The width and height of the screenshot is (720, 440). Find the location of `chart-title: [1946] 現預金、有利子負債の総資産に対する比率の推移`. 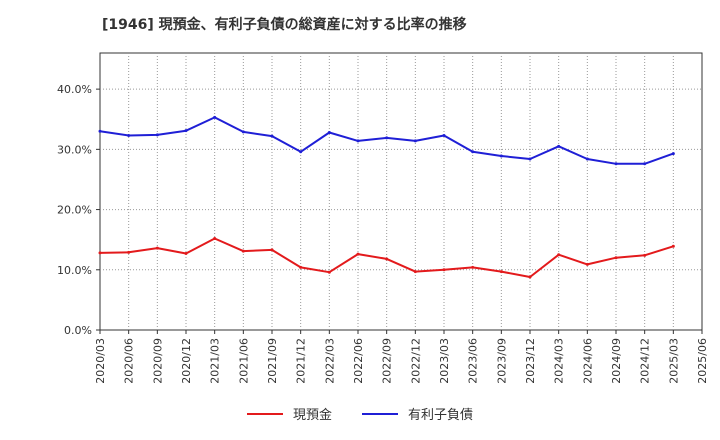

chart-title: [1946] 現預金、有利子負債の総資産に対する比率の推移 is located at coordinates (284, 25).